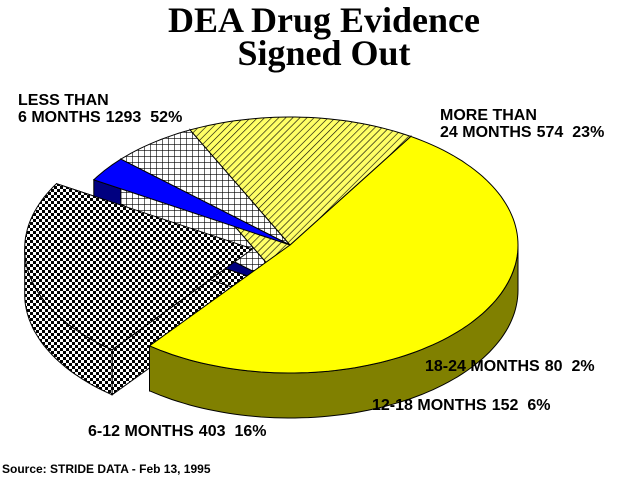 This screenshot has width=640, height=483. What do you see at coordinates (106, 469) in the screenshot?
I see `source-note: Source: STRIDE DATA - Feb 13, 1995` at bounding box center [106, 469].